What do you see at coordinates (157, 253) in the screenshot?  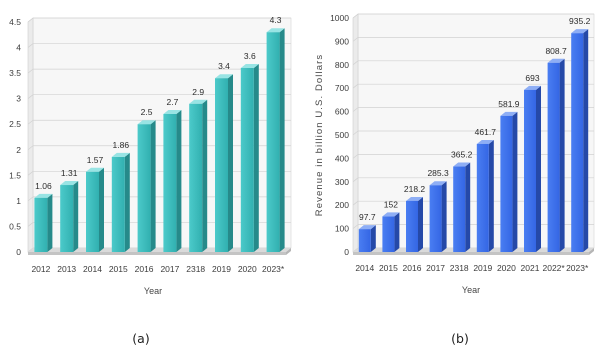 I see `floor-edge` at bounding box center [157, 253].